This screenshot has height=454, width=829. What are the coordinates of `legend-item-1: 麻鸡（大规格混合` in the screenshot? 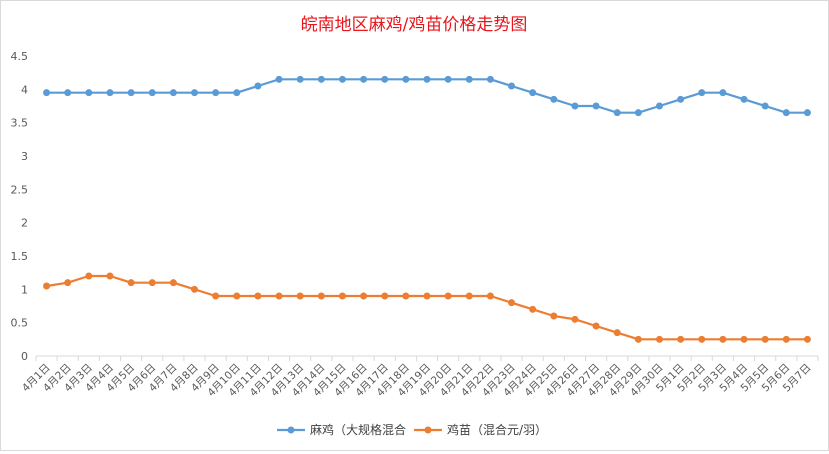 It's located at (341, 429).